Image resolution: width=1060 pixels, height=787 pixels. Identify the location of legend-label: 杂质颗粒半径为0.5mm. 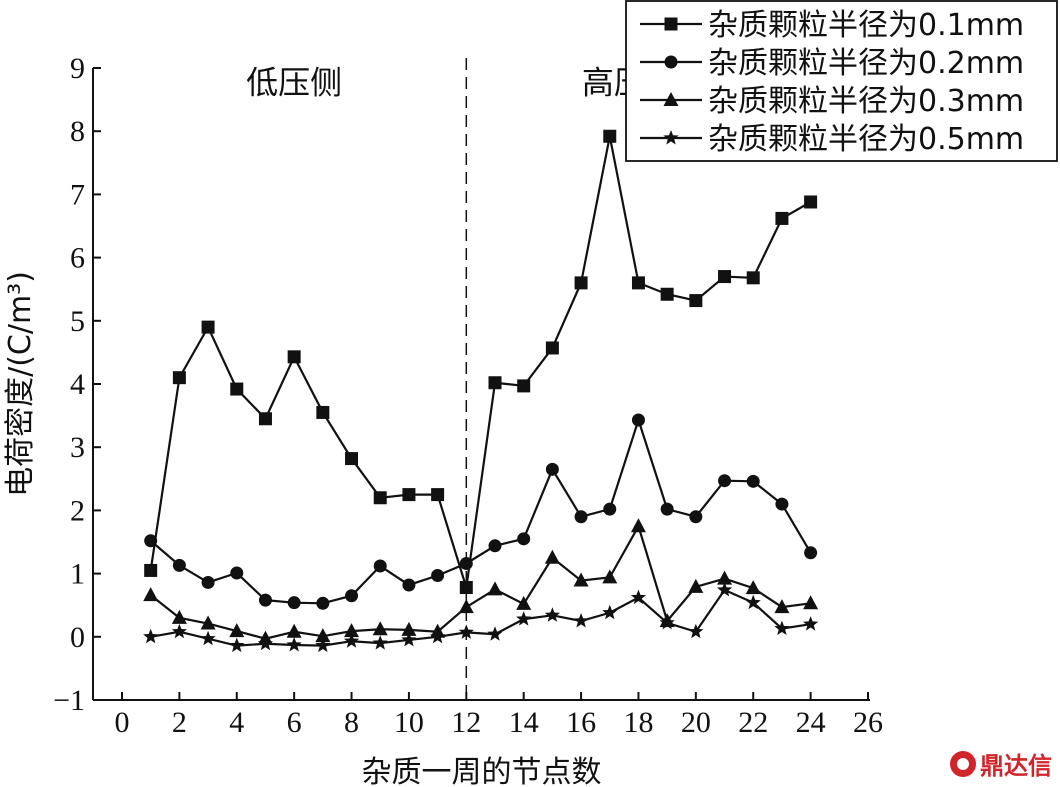
(866, 139).